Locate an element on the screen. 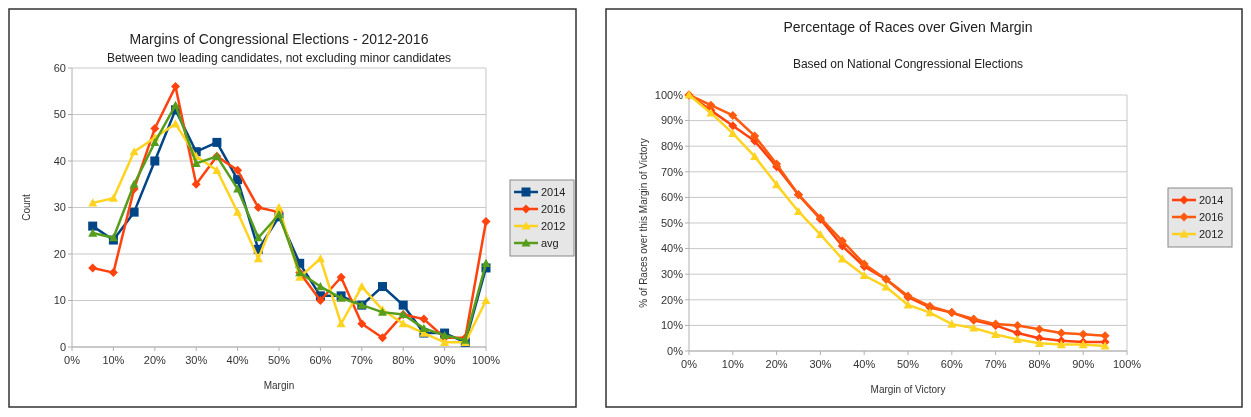 Image resolution: width=1251 pixels, height=417 pixels. y-tick-label: 20 is located at coordinates (59, 253).